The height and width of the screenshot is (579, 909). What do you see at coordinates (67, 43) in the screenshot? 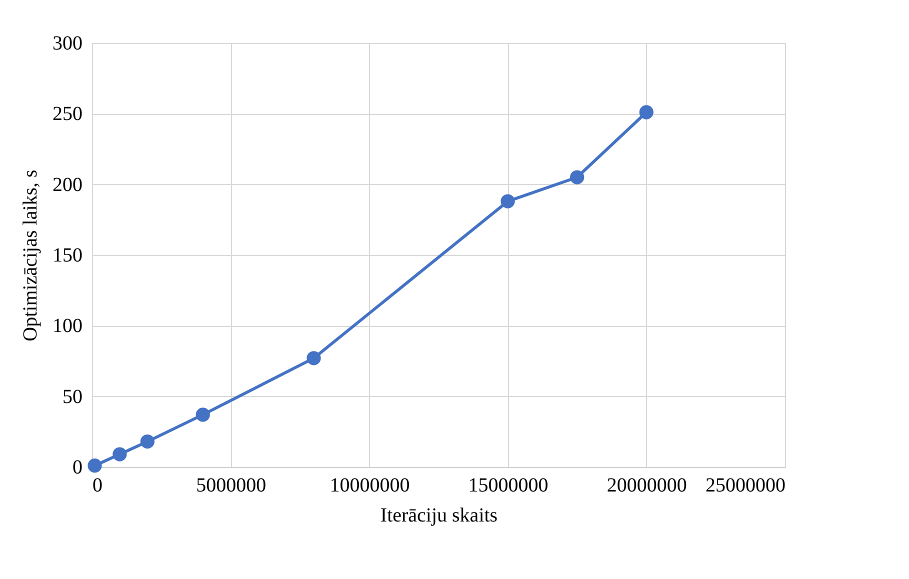
I see `y-tick-label: 300` at bounding box center [67, 43].